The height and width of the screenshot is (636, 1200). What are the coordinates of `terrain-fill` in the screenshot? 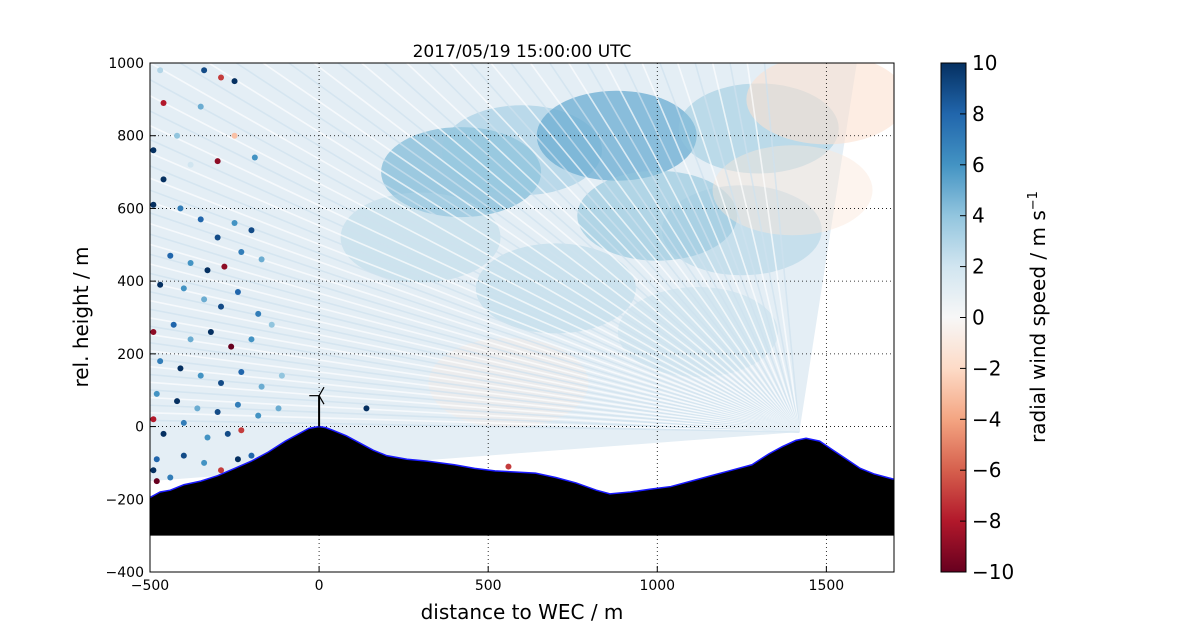 It's located at (522, 481).